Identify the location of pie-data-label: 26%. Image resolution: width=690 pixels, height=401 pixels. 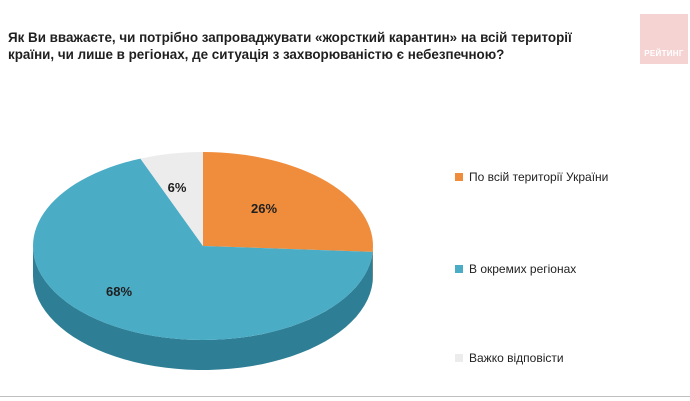
(264, 208).